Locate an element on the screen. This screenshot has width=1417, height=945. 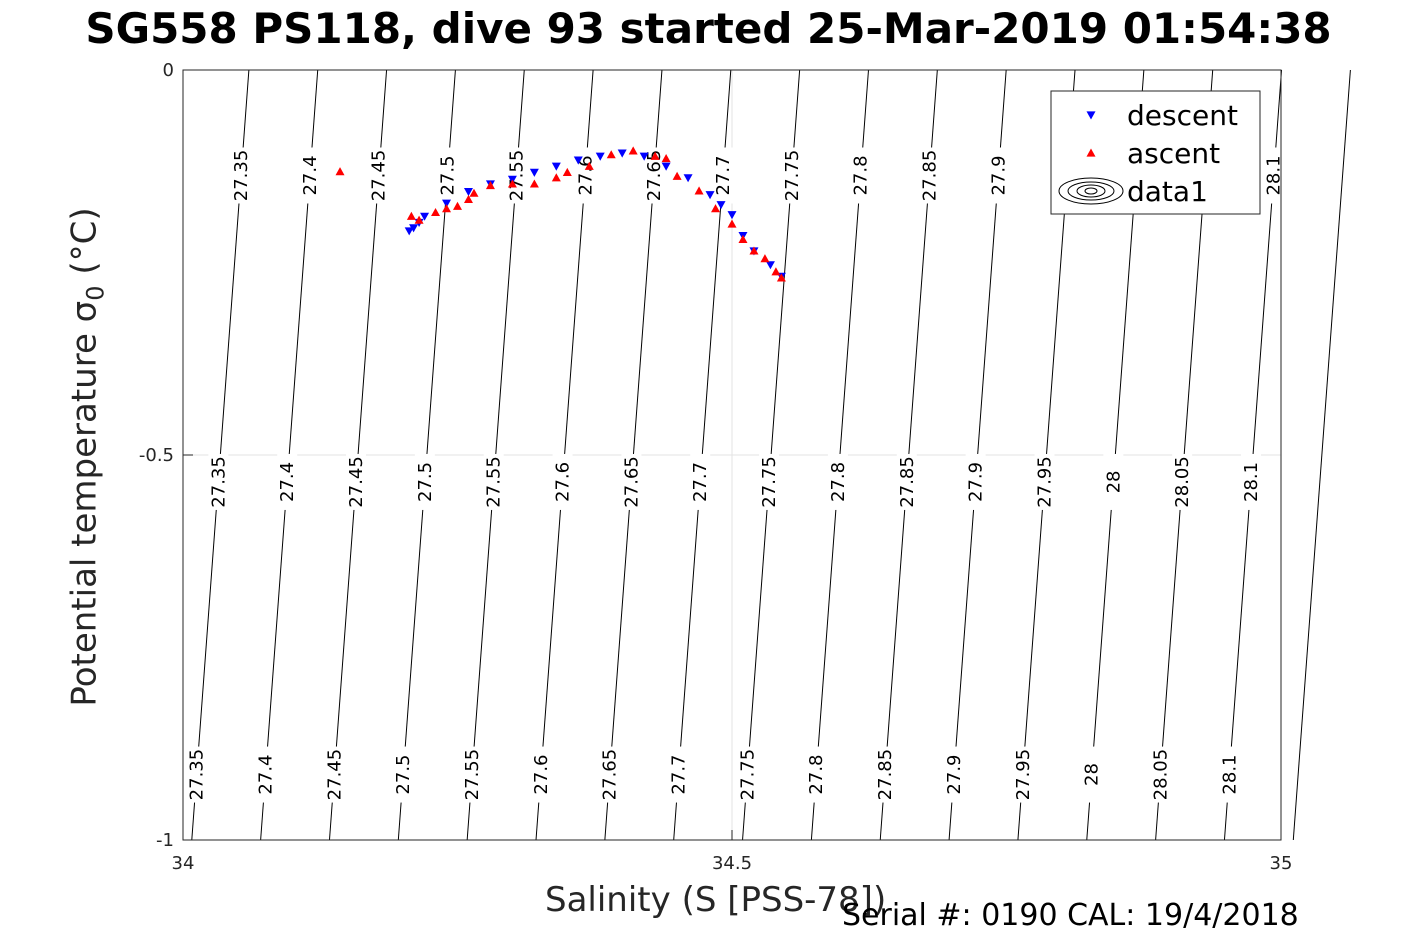
y-tick-label: -0.5 is located at coordinates (156, 455).